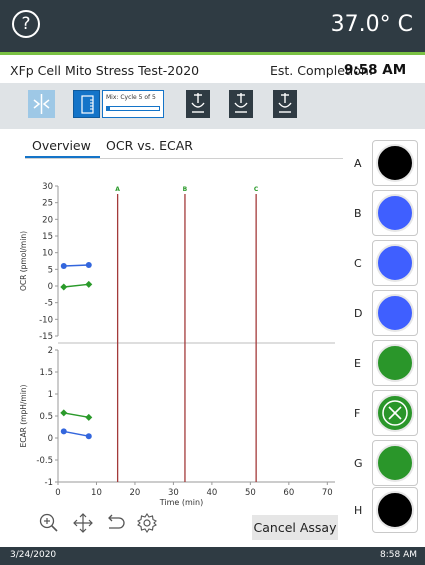 The image size is (425, 565). What do you see at coordinates (62, 157) in the screenshot?
I see `active-tab-indicator` at bounding box center [62, 157].